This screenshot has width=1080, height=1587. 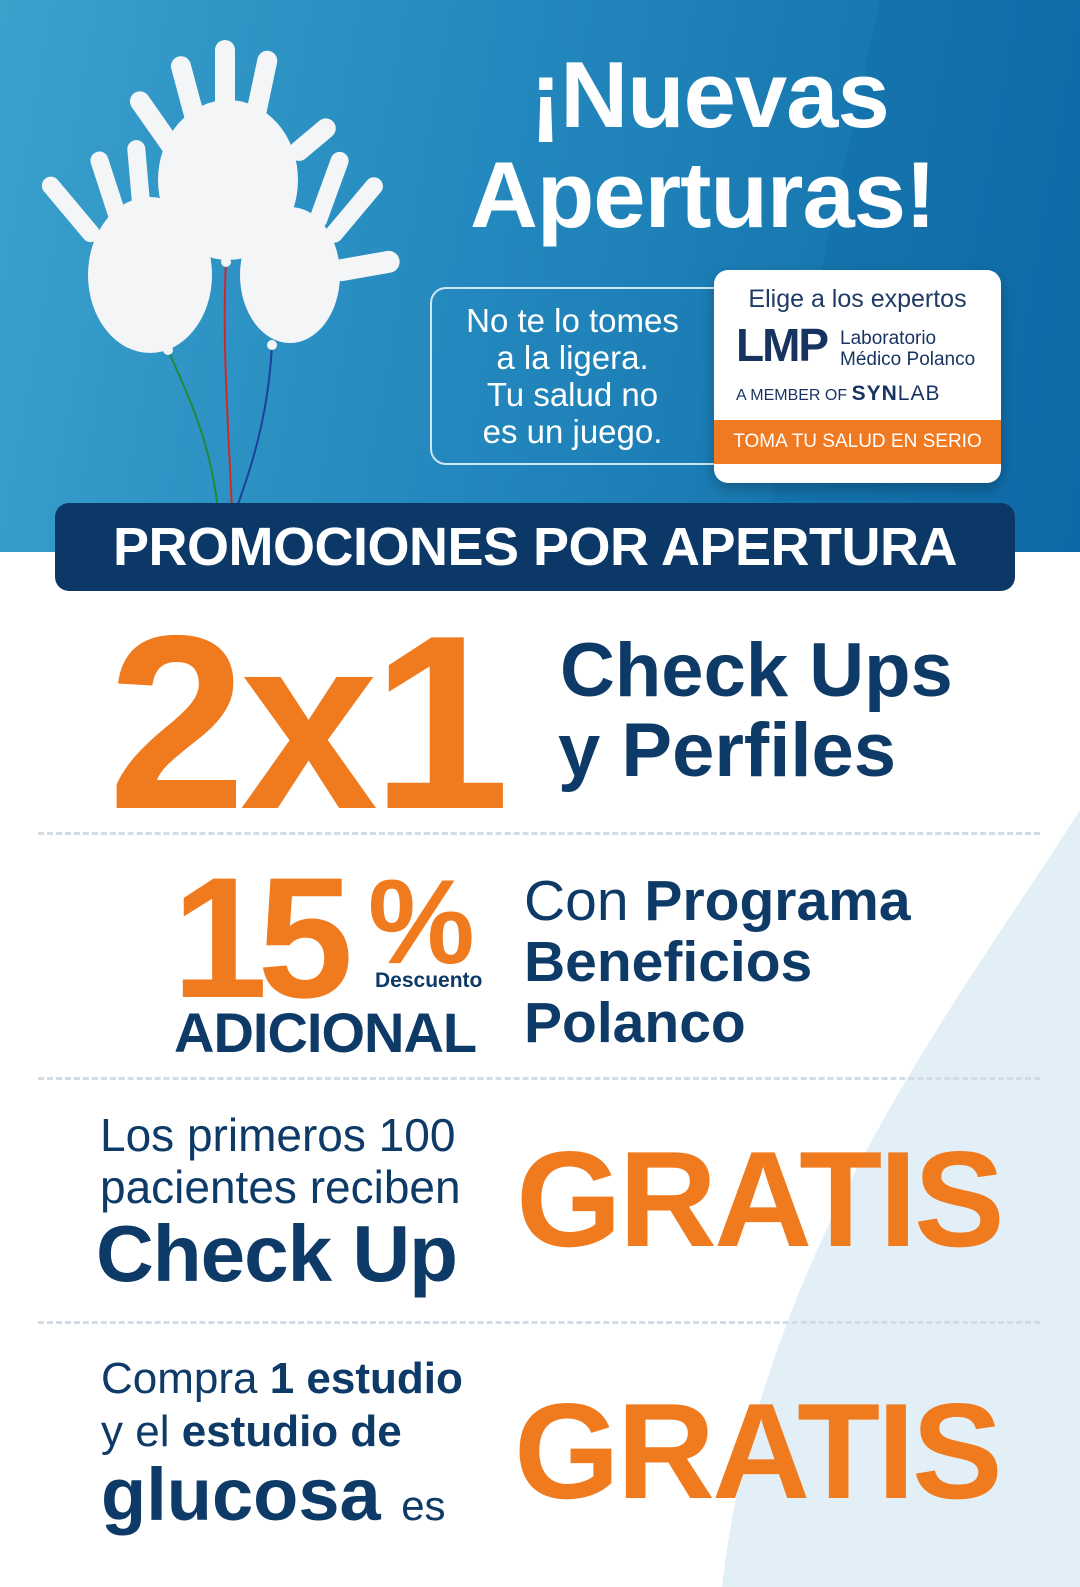 I want to click on promo-4-line-2: y el estudio de, so click(x=251, y=1432).